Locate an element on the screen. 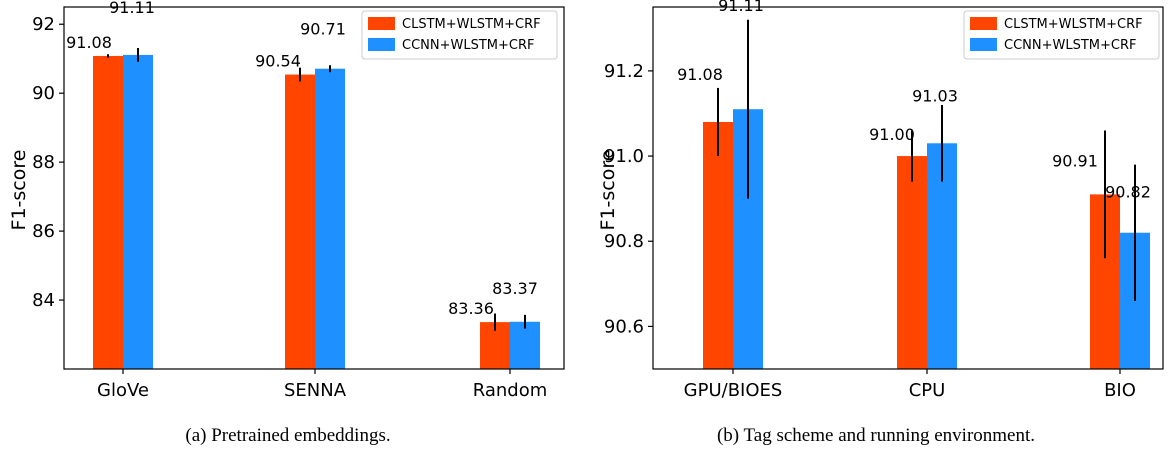 The width and height of the screenshot is (1173, 453). x-tick-label: Random is located at coordinates (510, 390).